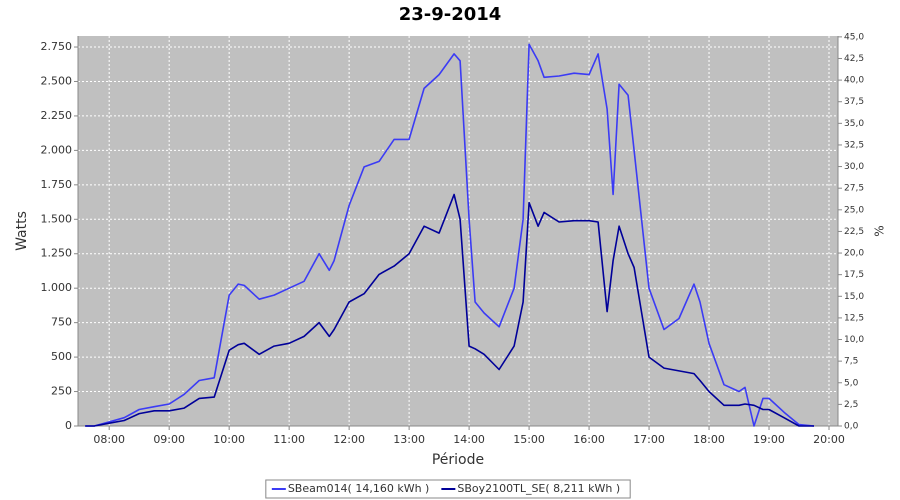 The height and width of the screenshot is (500, 900). Describe the element at coordinates (880, 230) in the screenshot. I see `y2-axis-label: %` at that location.